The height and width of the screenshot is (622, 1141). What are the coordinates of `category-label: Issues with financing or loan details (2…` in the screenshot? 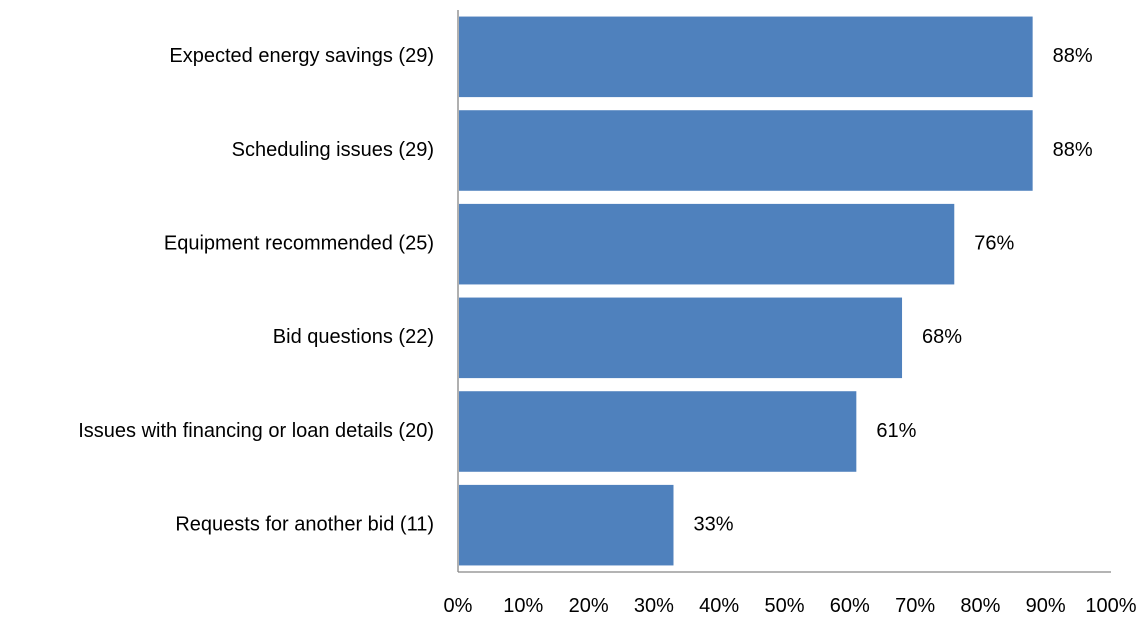 It's located at (256, 431).